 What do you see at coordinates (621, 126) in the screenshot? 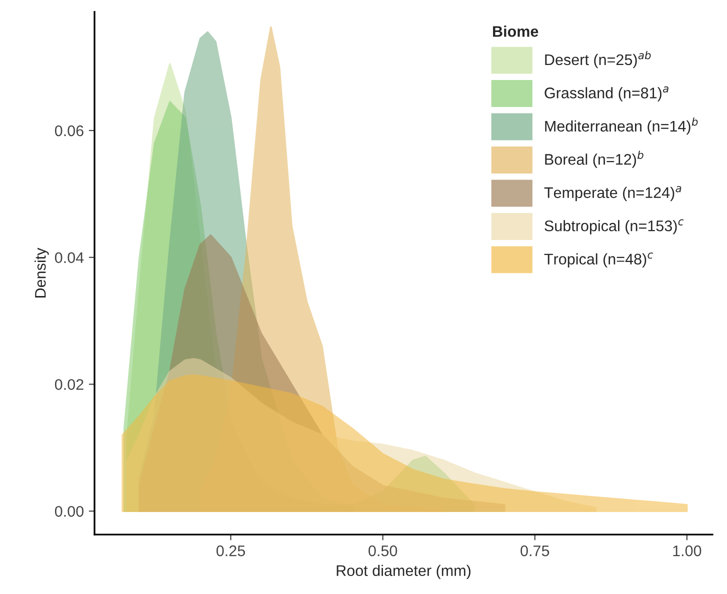
I see `legend-label: Mediterranean (n=14)$^{b}$` at bounding box center [621, 126].